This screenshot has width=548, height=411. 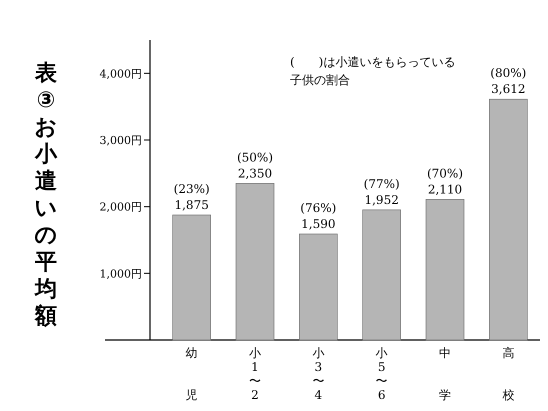 What do you see at coordinates (121, 207) in the screenshot?
I see `y-tick-label: 2,000円` at bounding box center [121, 207].